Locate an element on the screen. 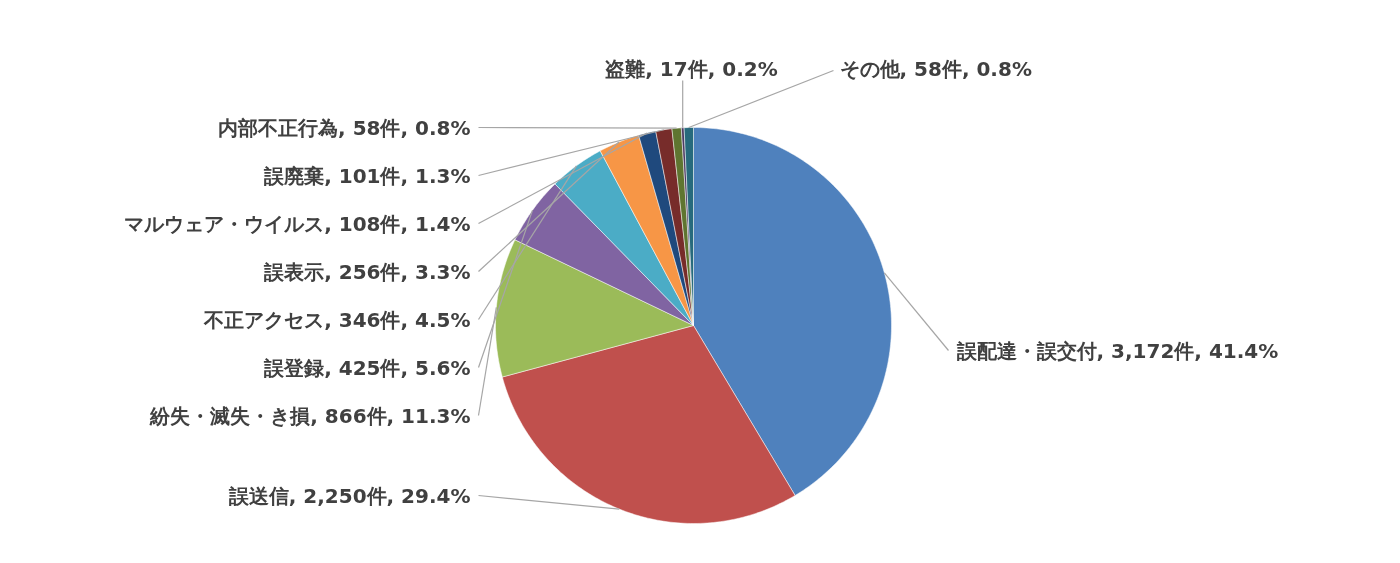 This screenshot has width=1400, height=563. slice-label: 盗難, 17件, 0.2% is located at coordinates (691, 68).